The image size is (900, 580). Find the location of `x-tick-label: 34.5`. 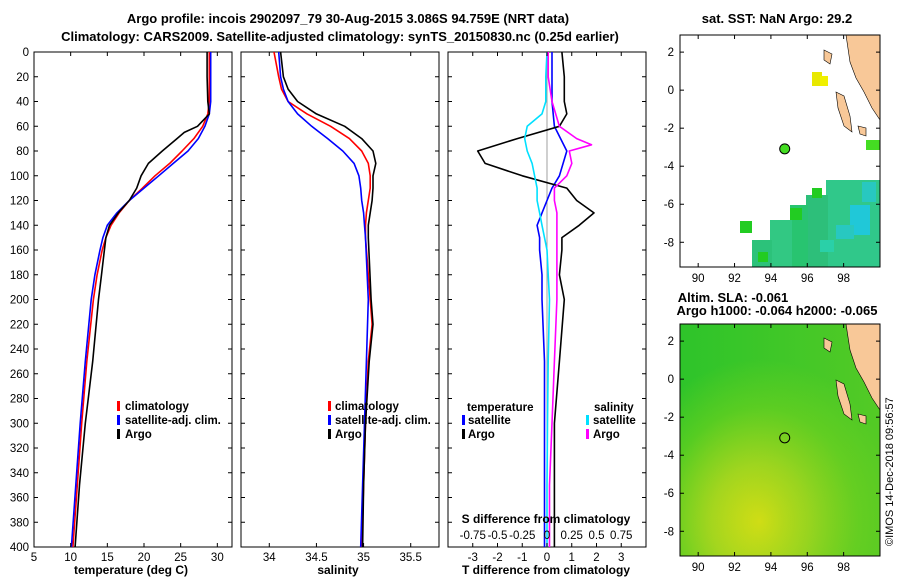

x-tick-label: 34.5 is located at coordinates (316, 558).